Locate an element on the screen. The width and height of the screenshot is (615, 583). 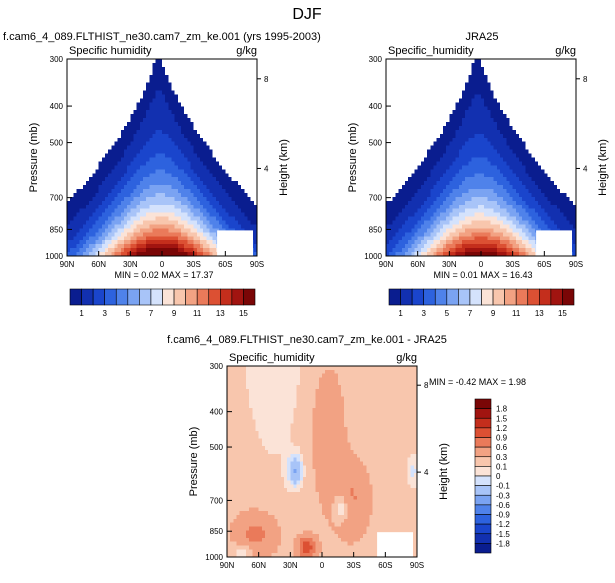
colorbar-label: 11 is located at coordinates (197, 313).